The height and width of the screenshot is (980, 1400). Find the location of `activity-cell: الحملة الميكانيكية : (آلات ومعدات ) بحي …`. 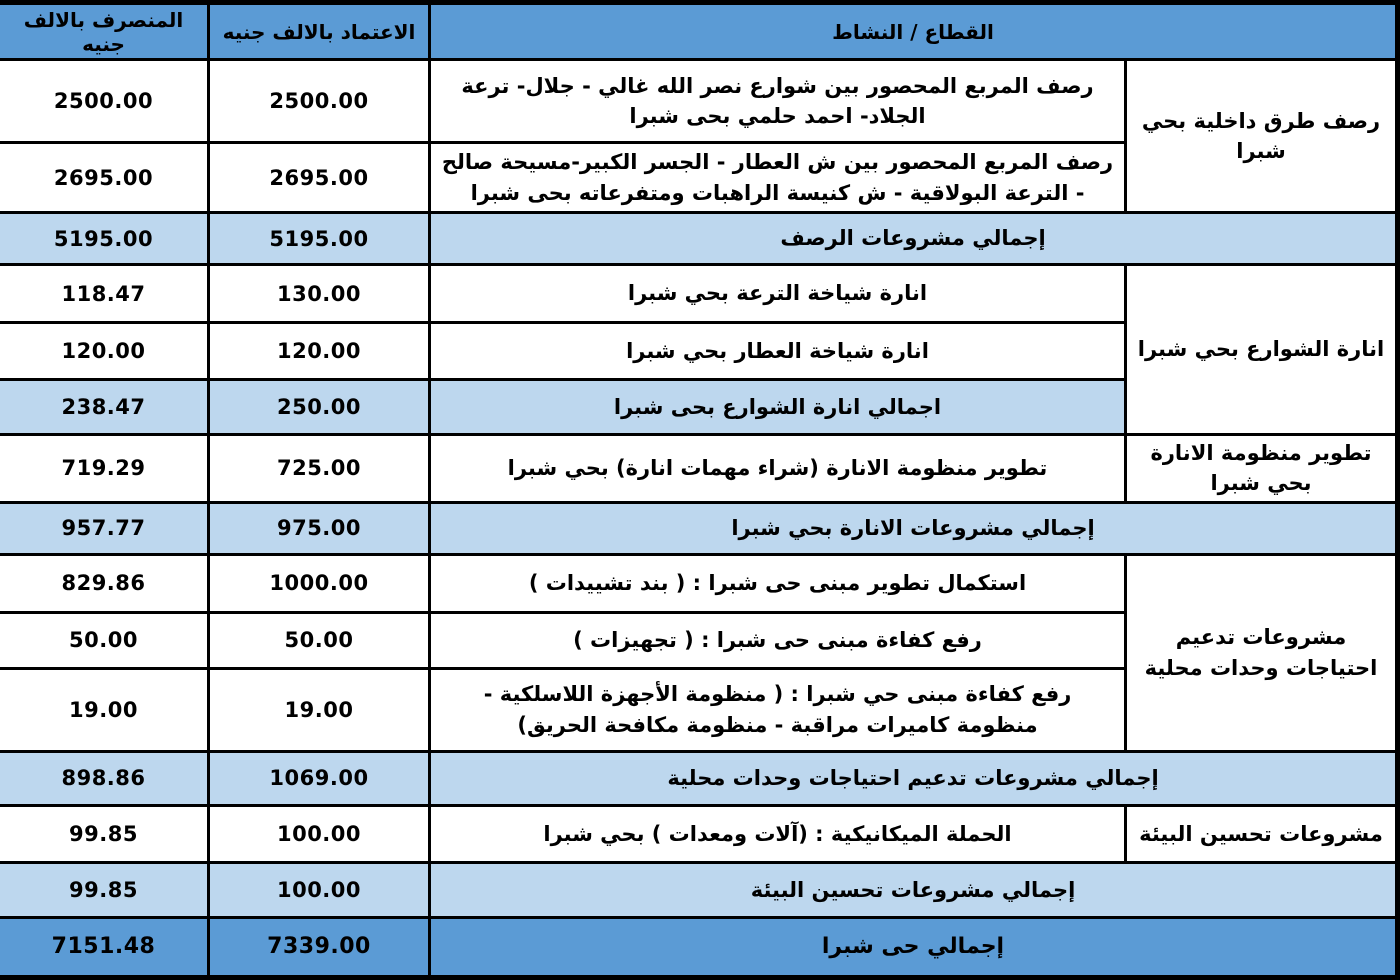

activity-cell: الحملة الميكانيكية : (آلات ومعدات ) بحي … is located at coordinates (777, 833).